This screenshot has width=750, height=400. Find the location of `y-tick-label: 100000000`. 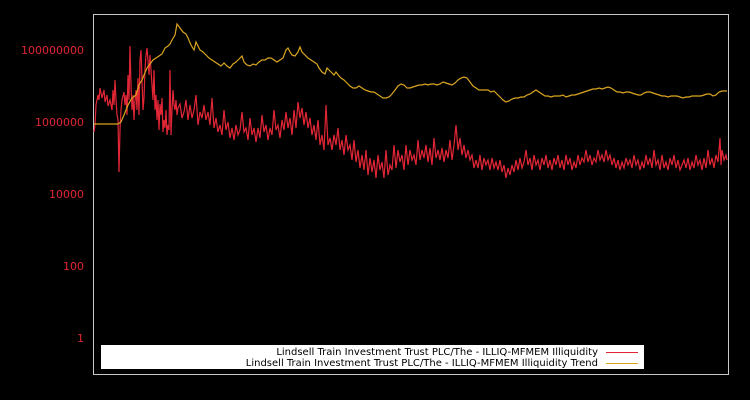

y-tick-label: 100000000 is located at coordinates (52, 50).